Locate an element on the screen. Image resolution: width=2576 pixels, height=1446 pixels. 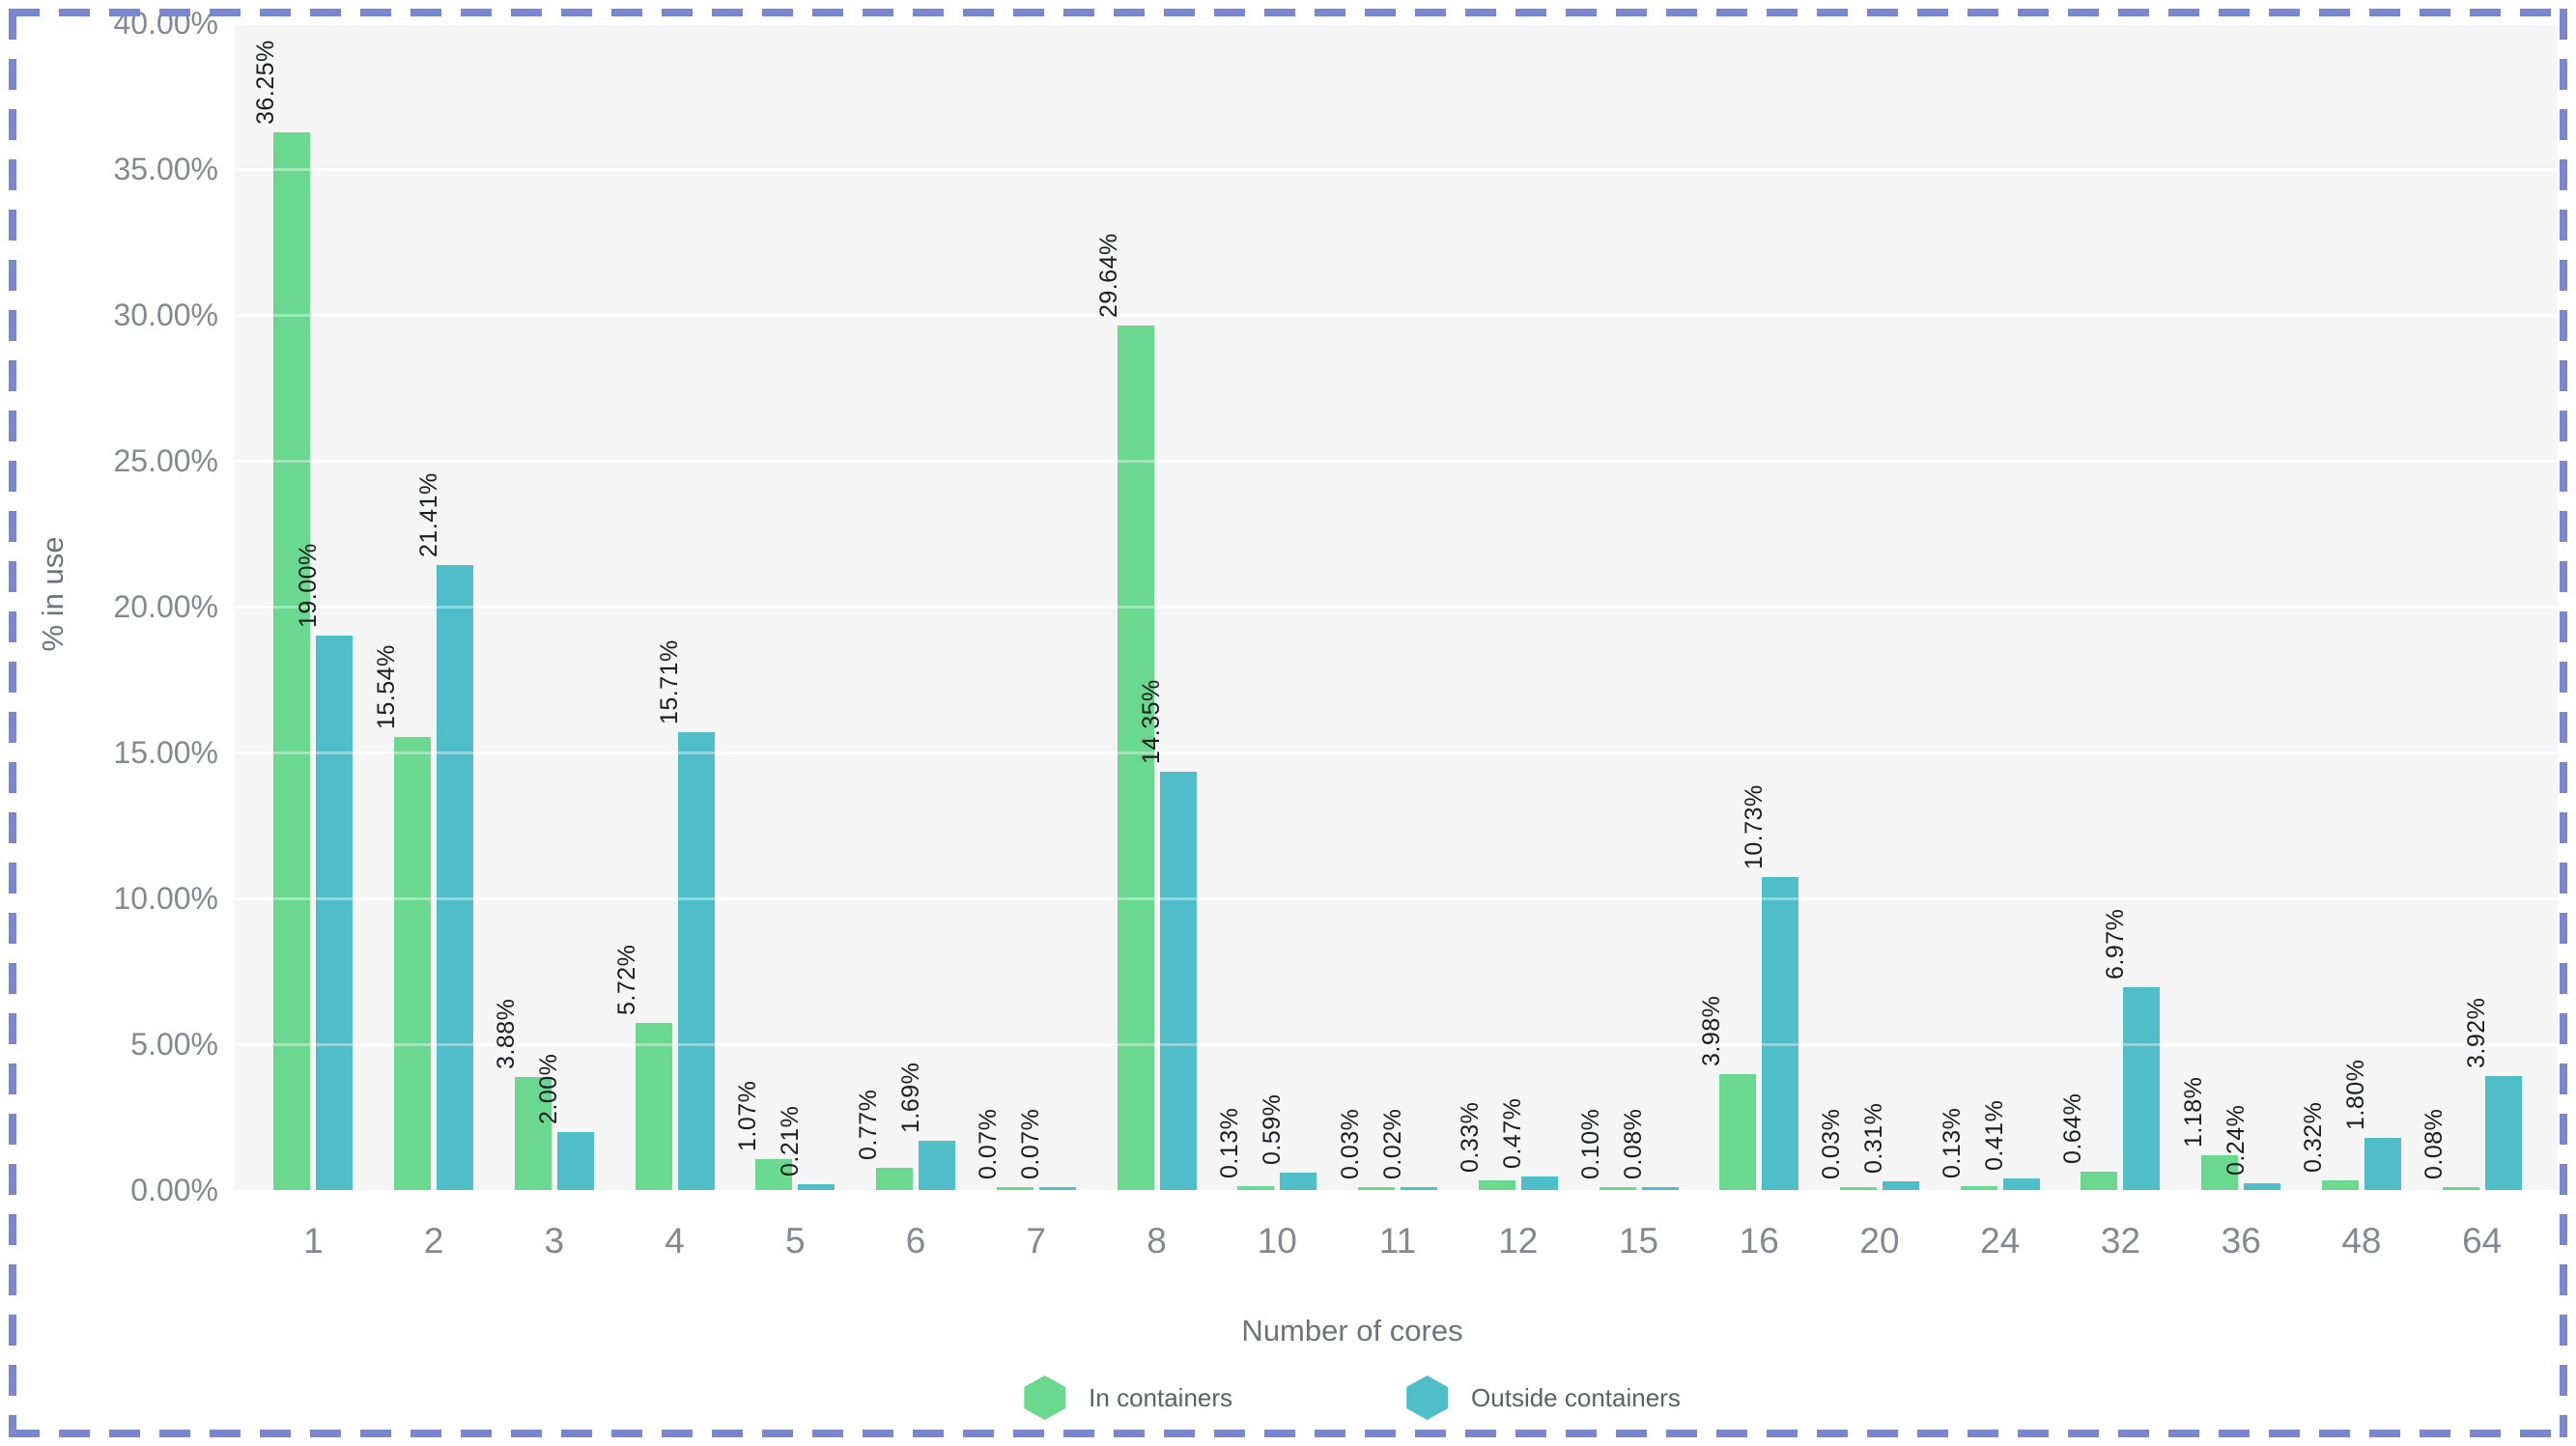
x-tick-label: 36 is located at coordinates (2241, 1241).